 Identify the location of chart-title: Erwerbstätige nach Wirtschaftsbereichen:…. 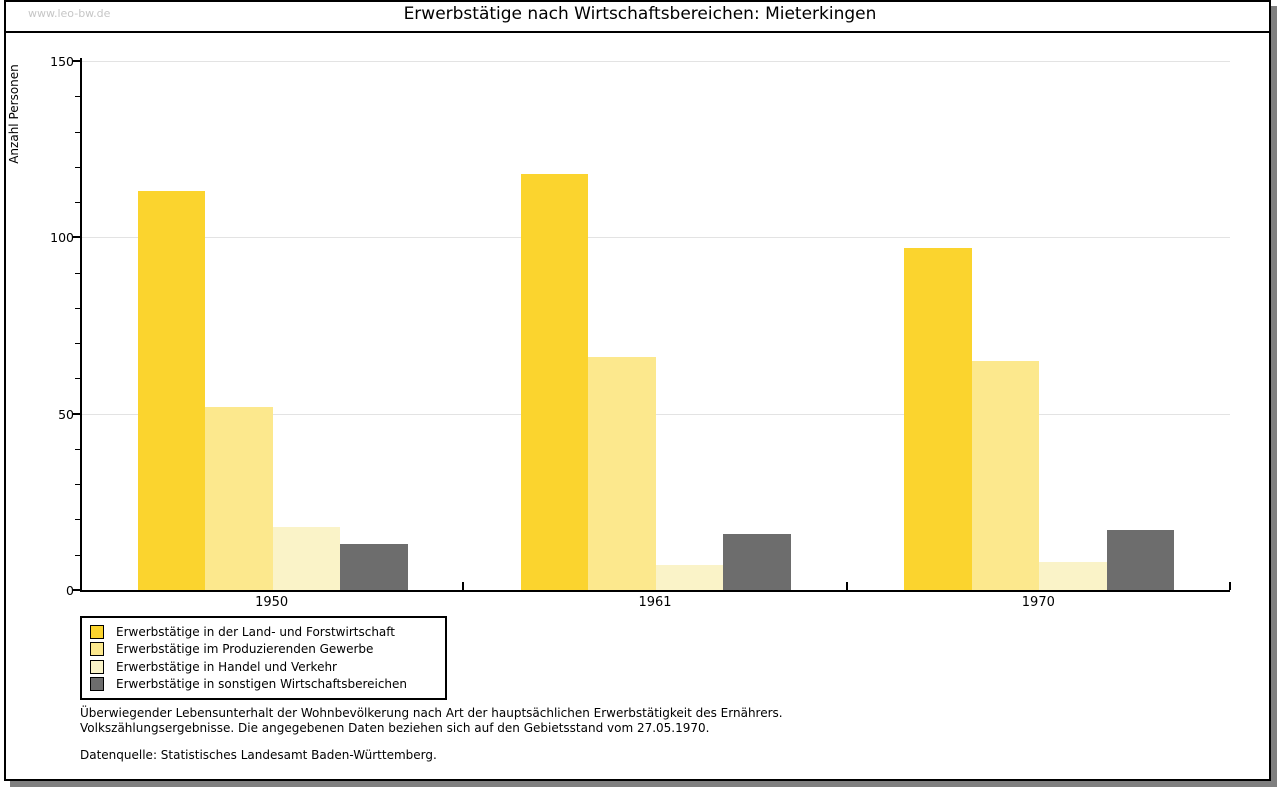
(640, 14).